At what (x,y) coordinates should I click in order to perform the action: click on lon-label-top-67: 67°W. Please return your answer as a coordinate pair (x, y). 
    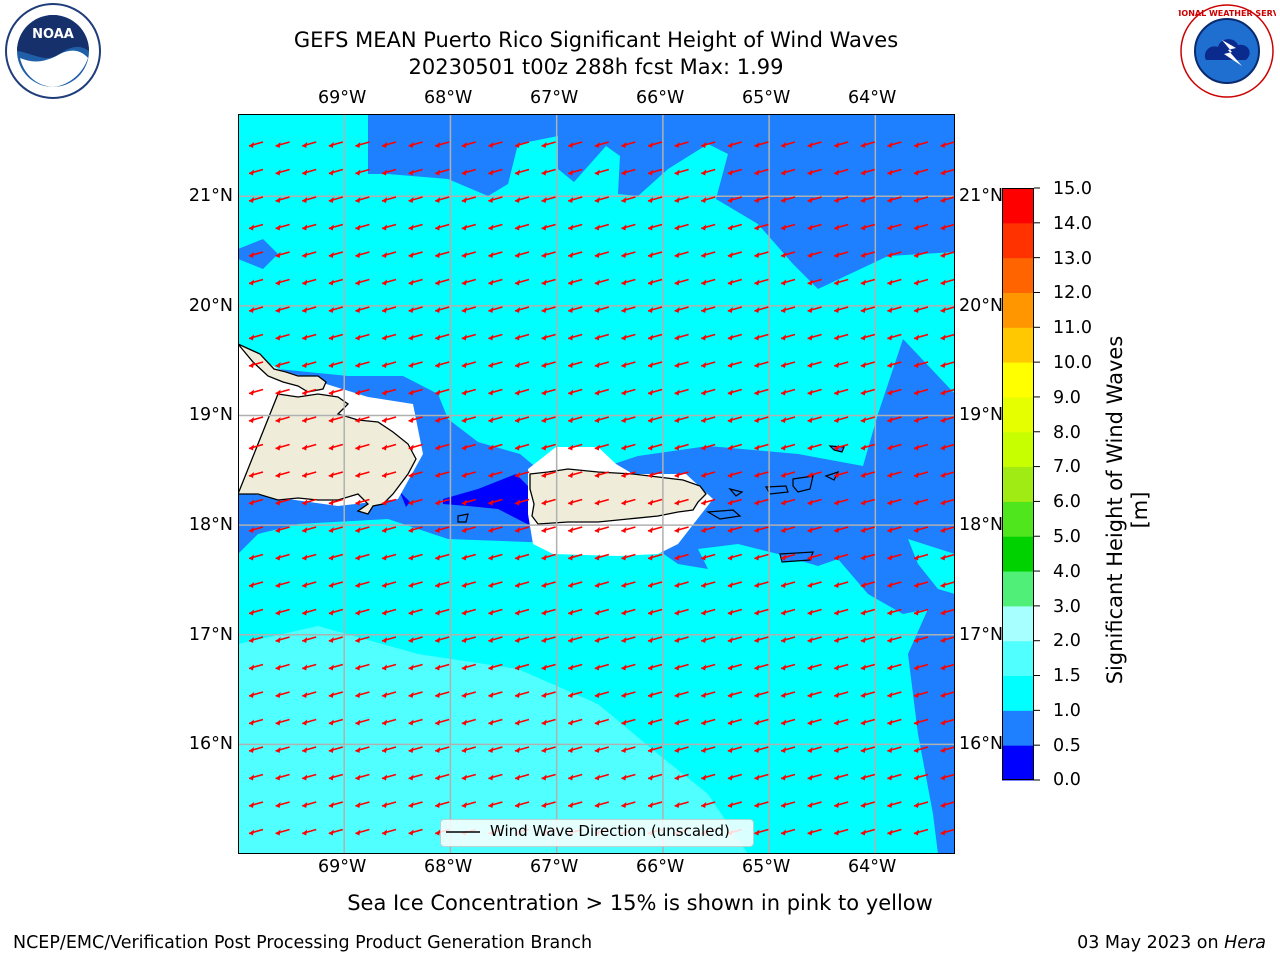
    Looking at the image, I should click on (554, 98).